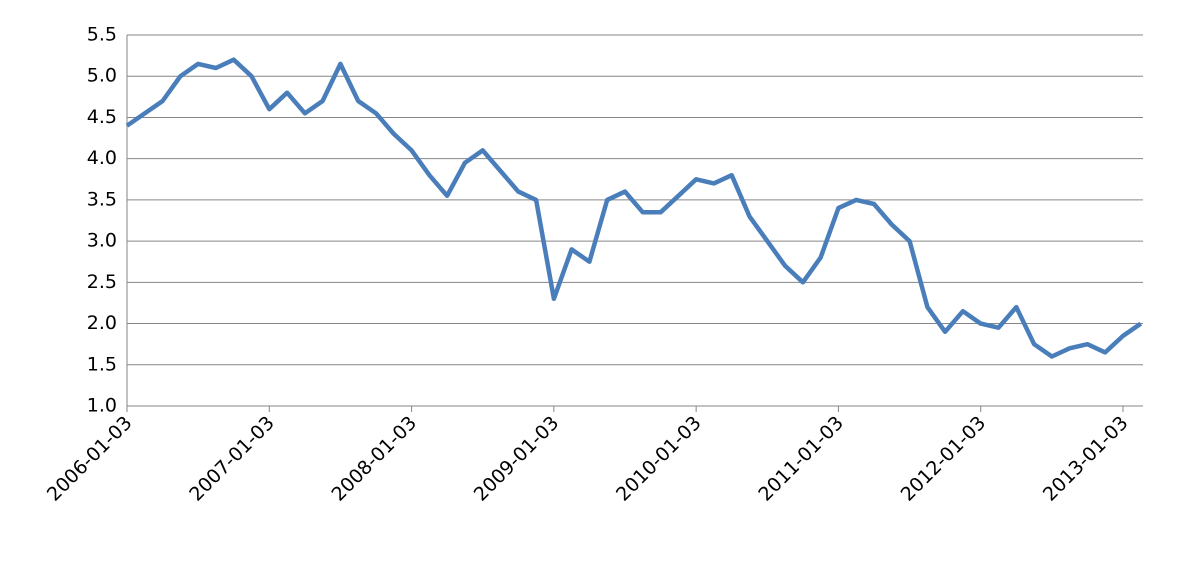 The width and height of the screenshot is (1200, 563). Describe the element at coordinates (102, 241) in the screenshot. I see `y-tick-label: 3.0` at that location.